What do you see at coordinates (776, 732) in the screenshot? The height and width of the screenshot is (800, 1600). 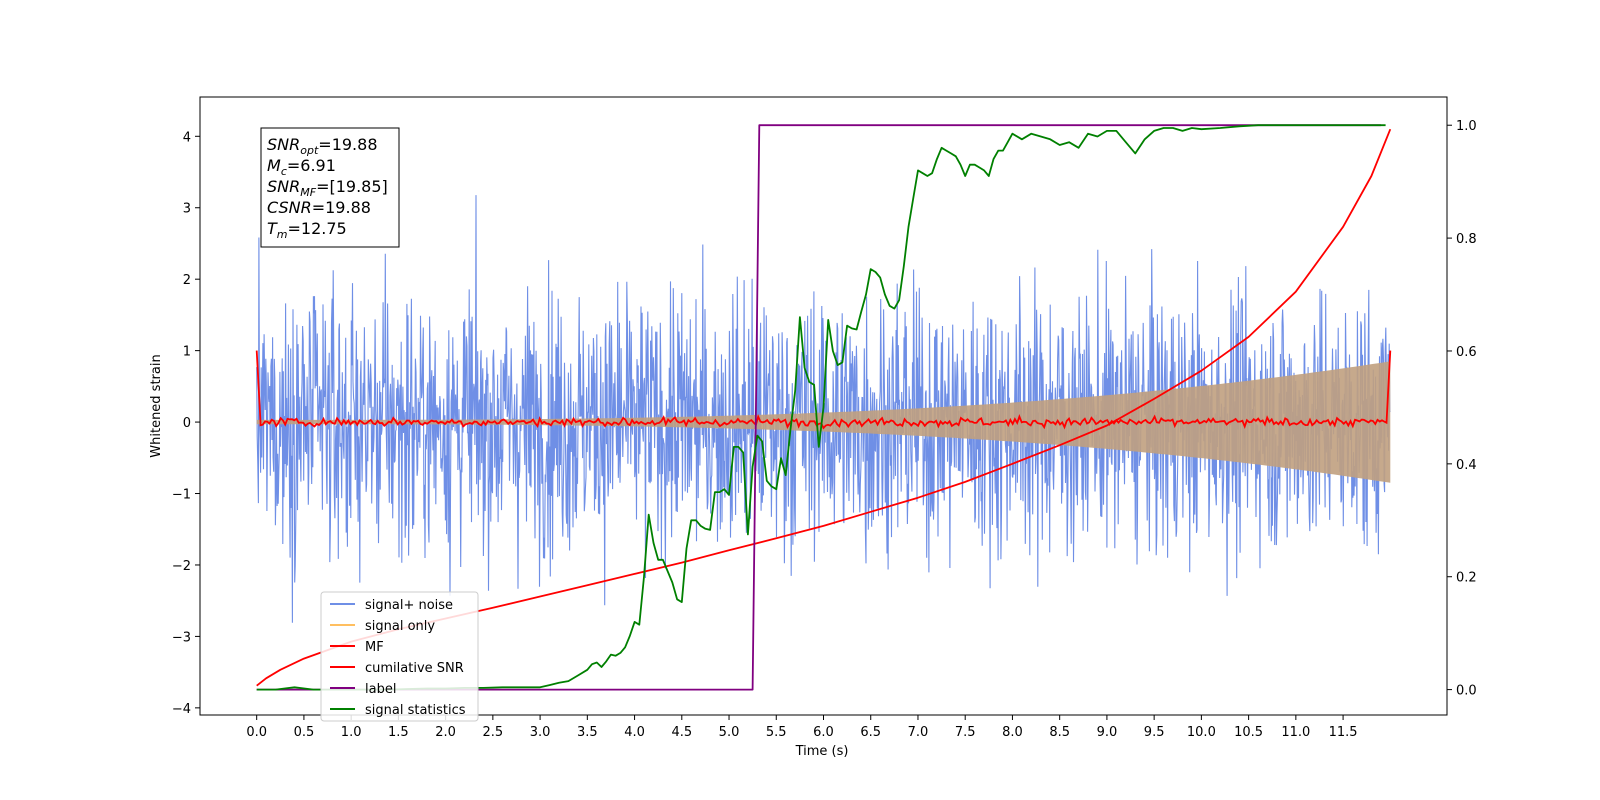 I see `x-tick-label: 5.5` at bounding box center [776, 732].